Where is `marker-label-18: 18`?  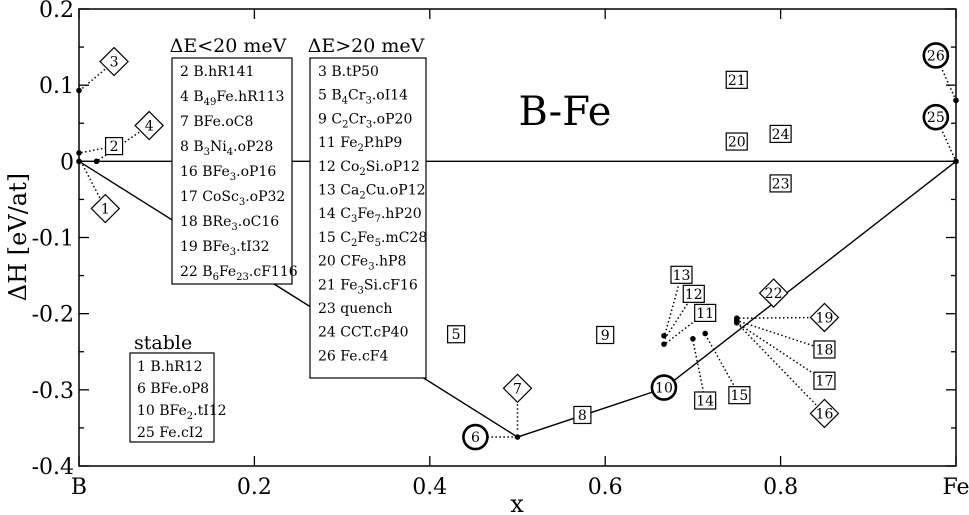
marker-label-18: 18 is located at coordinates (825, 350).